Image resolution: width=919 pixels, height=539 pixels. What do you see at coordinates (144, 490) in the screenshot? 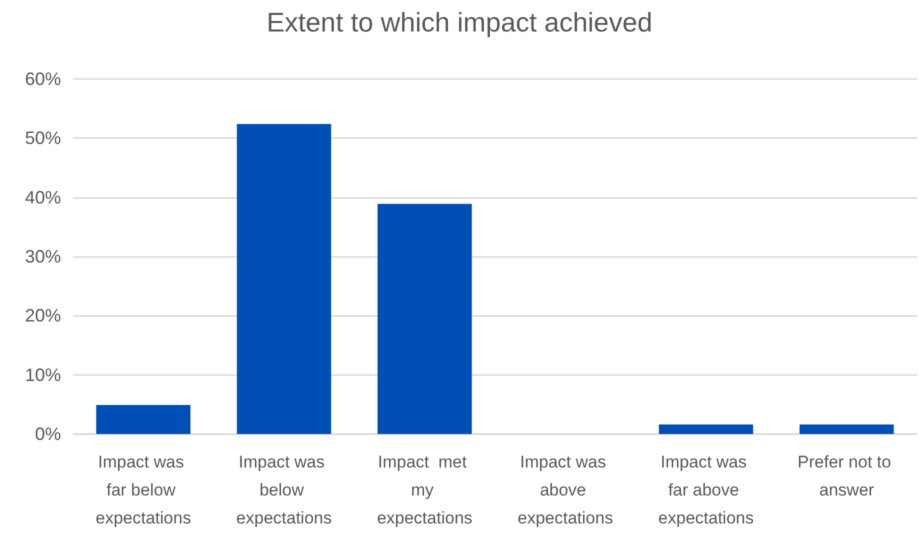
I see `x-tick-label: Impact was far below expectations` at bounding box center [144, 490].